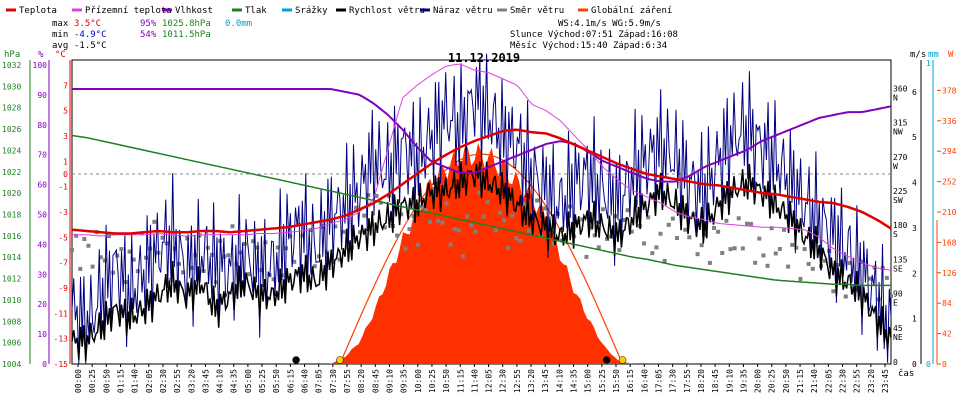 This screenshot has width=966, height=400. I want to click on humidity-tick: 0, so click(44, 364).